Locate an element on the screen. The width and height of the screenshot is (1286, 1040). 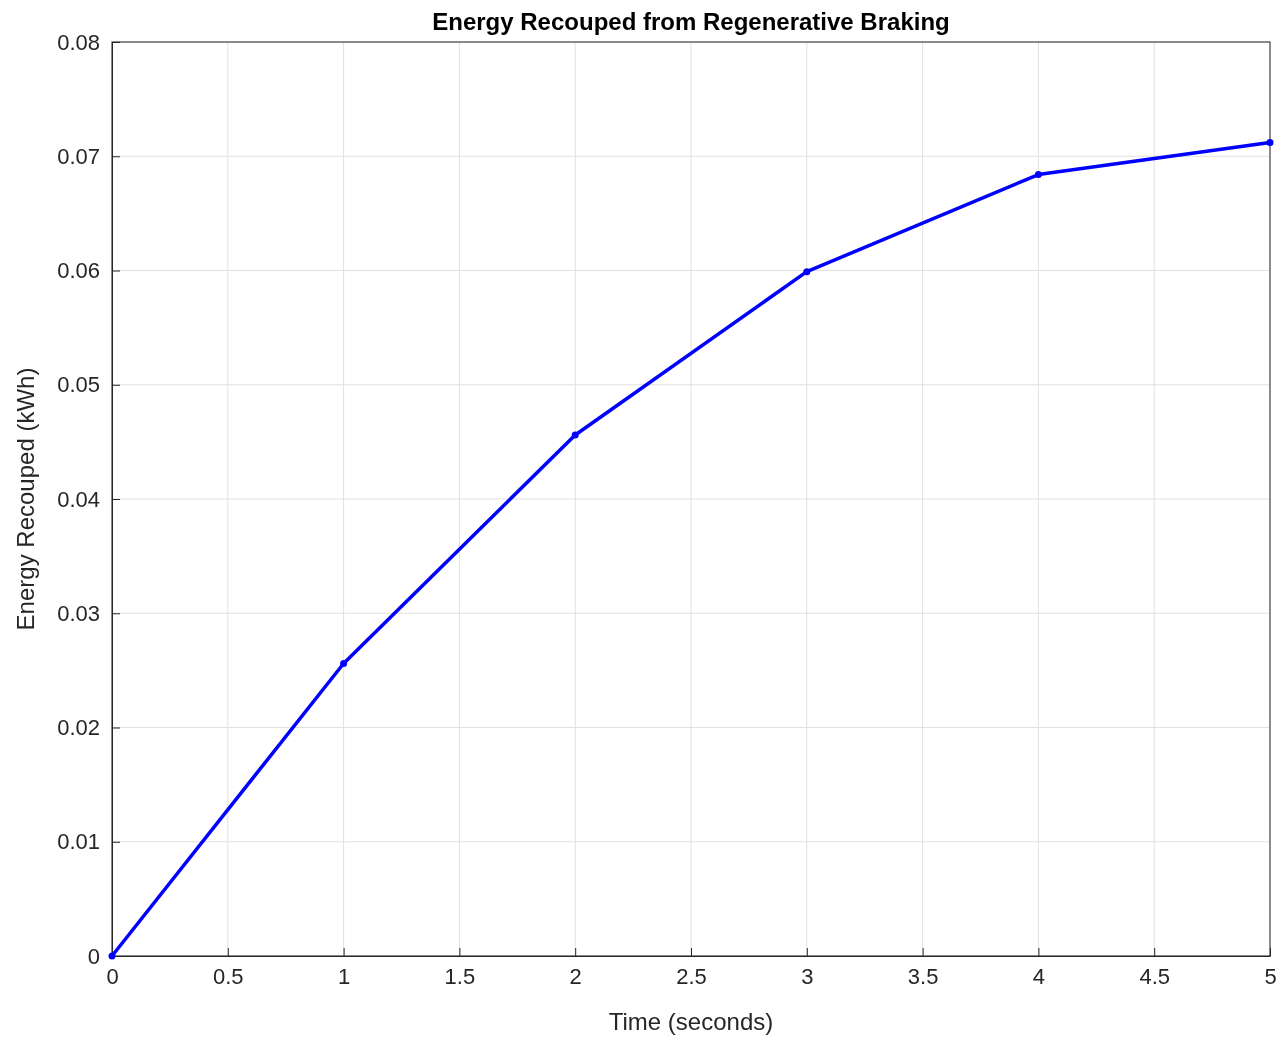
x-axis-title: Time (seconds) is located at coordinates (691, 1021).